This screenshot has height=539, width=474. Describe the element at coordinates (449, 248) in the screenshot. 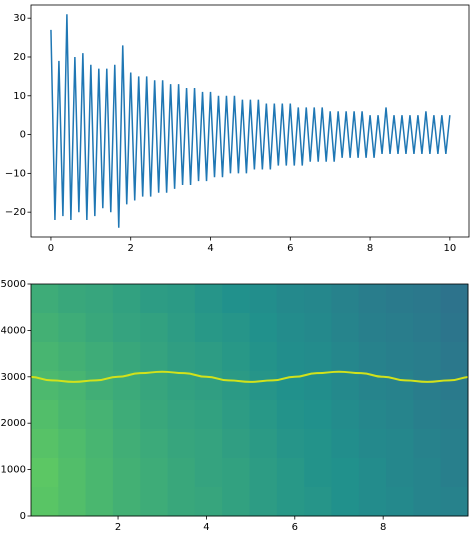

I see `x-tick-label: 10` at that location.